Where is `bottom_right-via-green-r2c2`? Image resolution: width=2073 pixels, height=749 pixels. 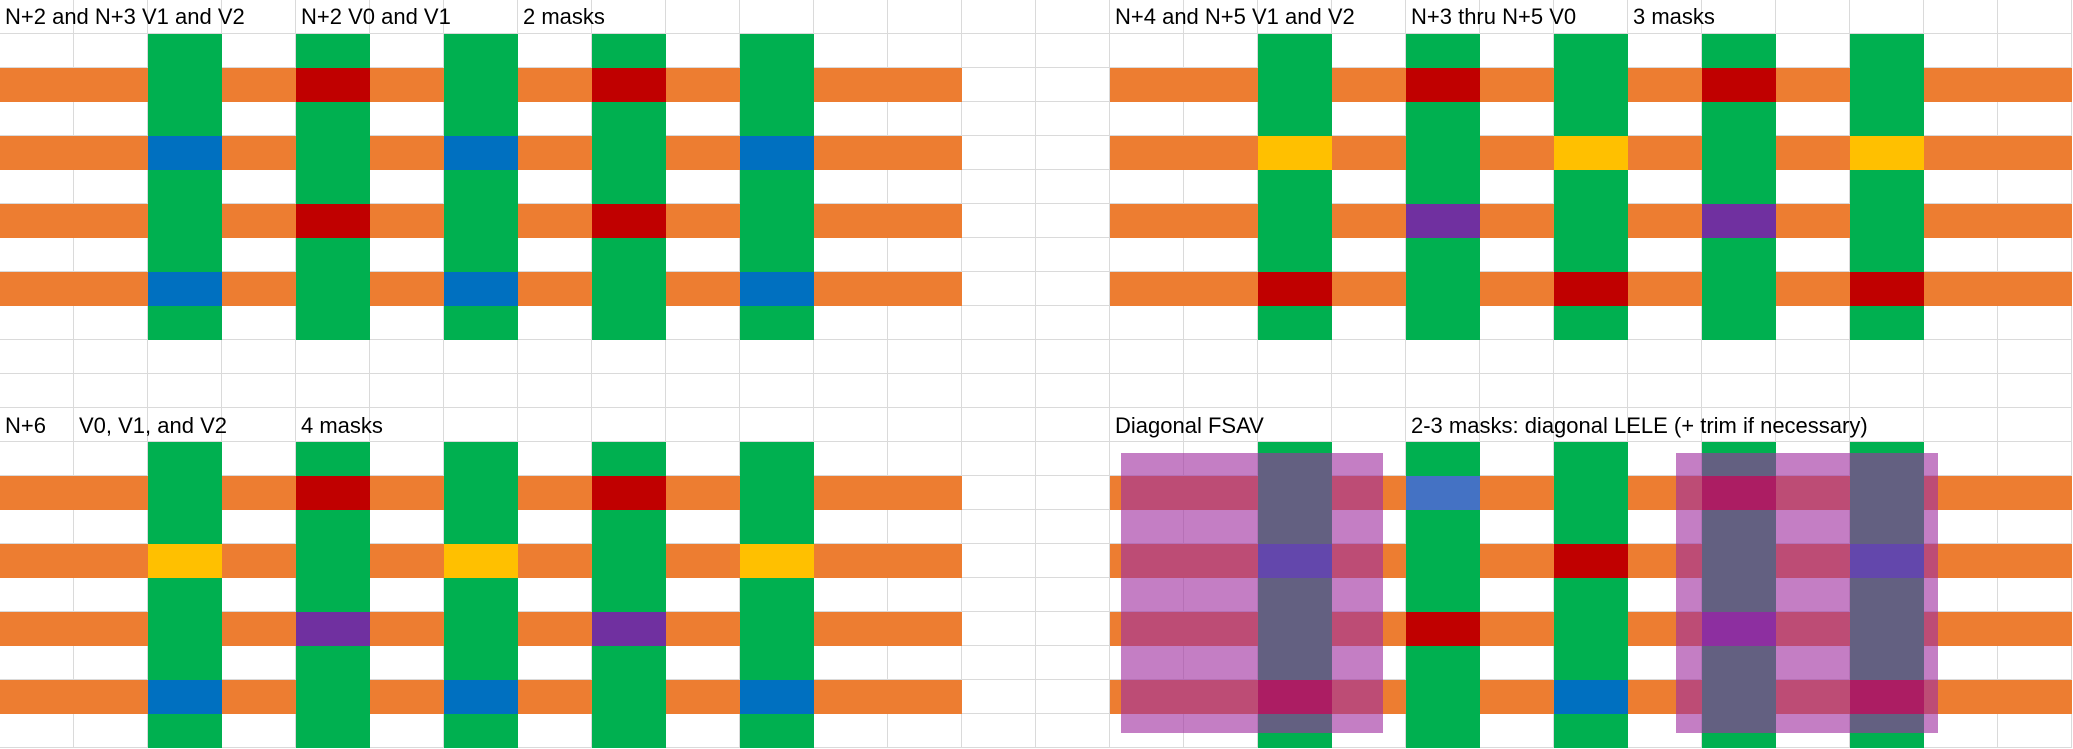
bottom_right-via-green-r2c2 is located at coordinates (1443, 561).